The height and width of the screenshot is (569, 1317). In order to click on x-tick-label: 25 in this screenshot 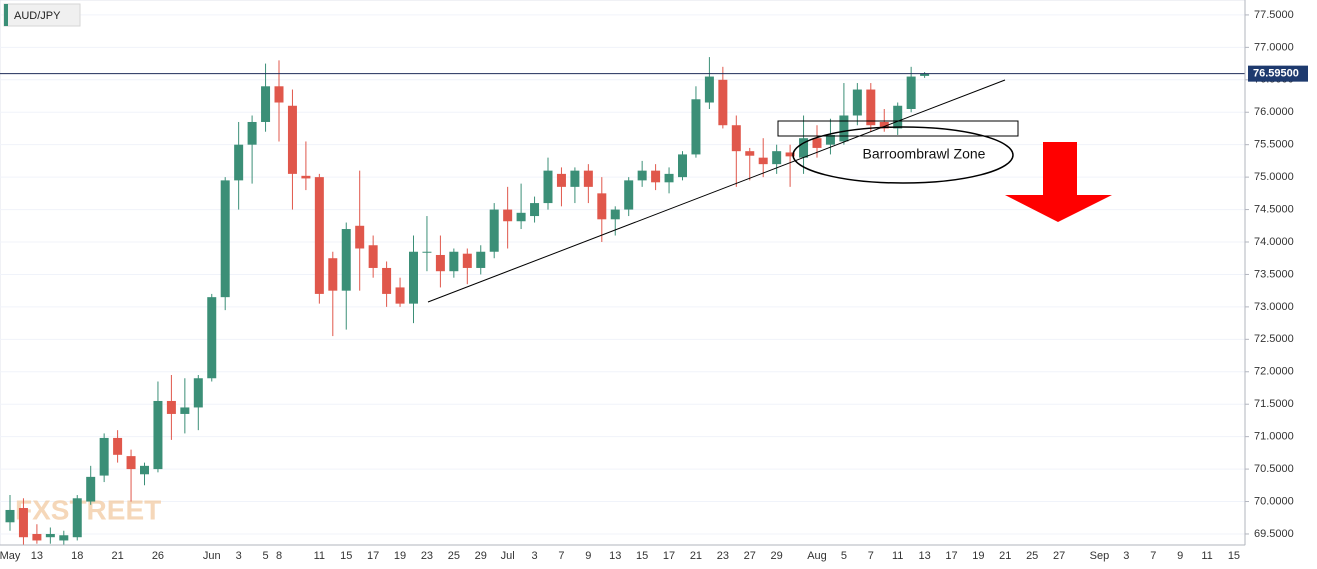, I will do `click(1032, 556)`.